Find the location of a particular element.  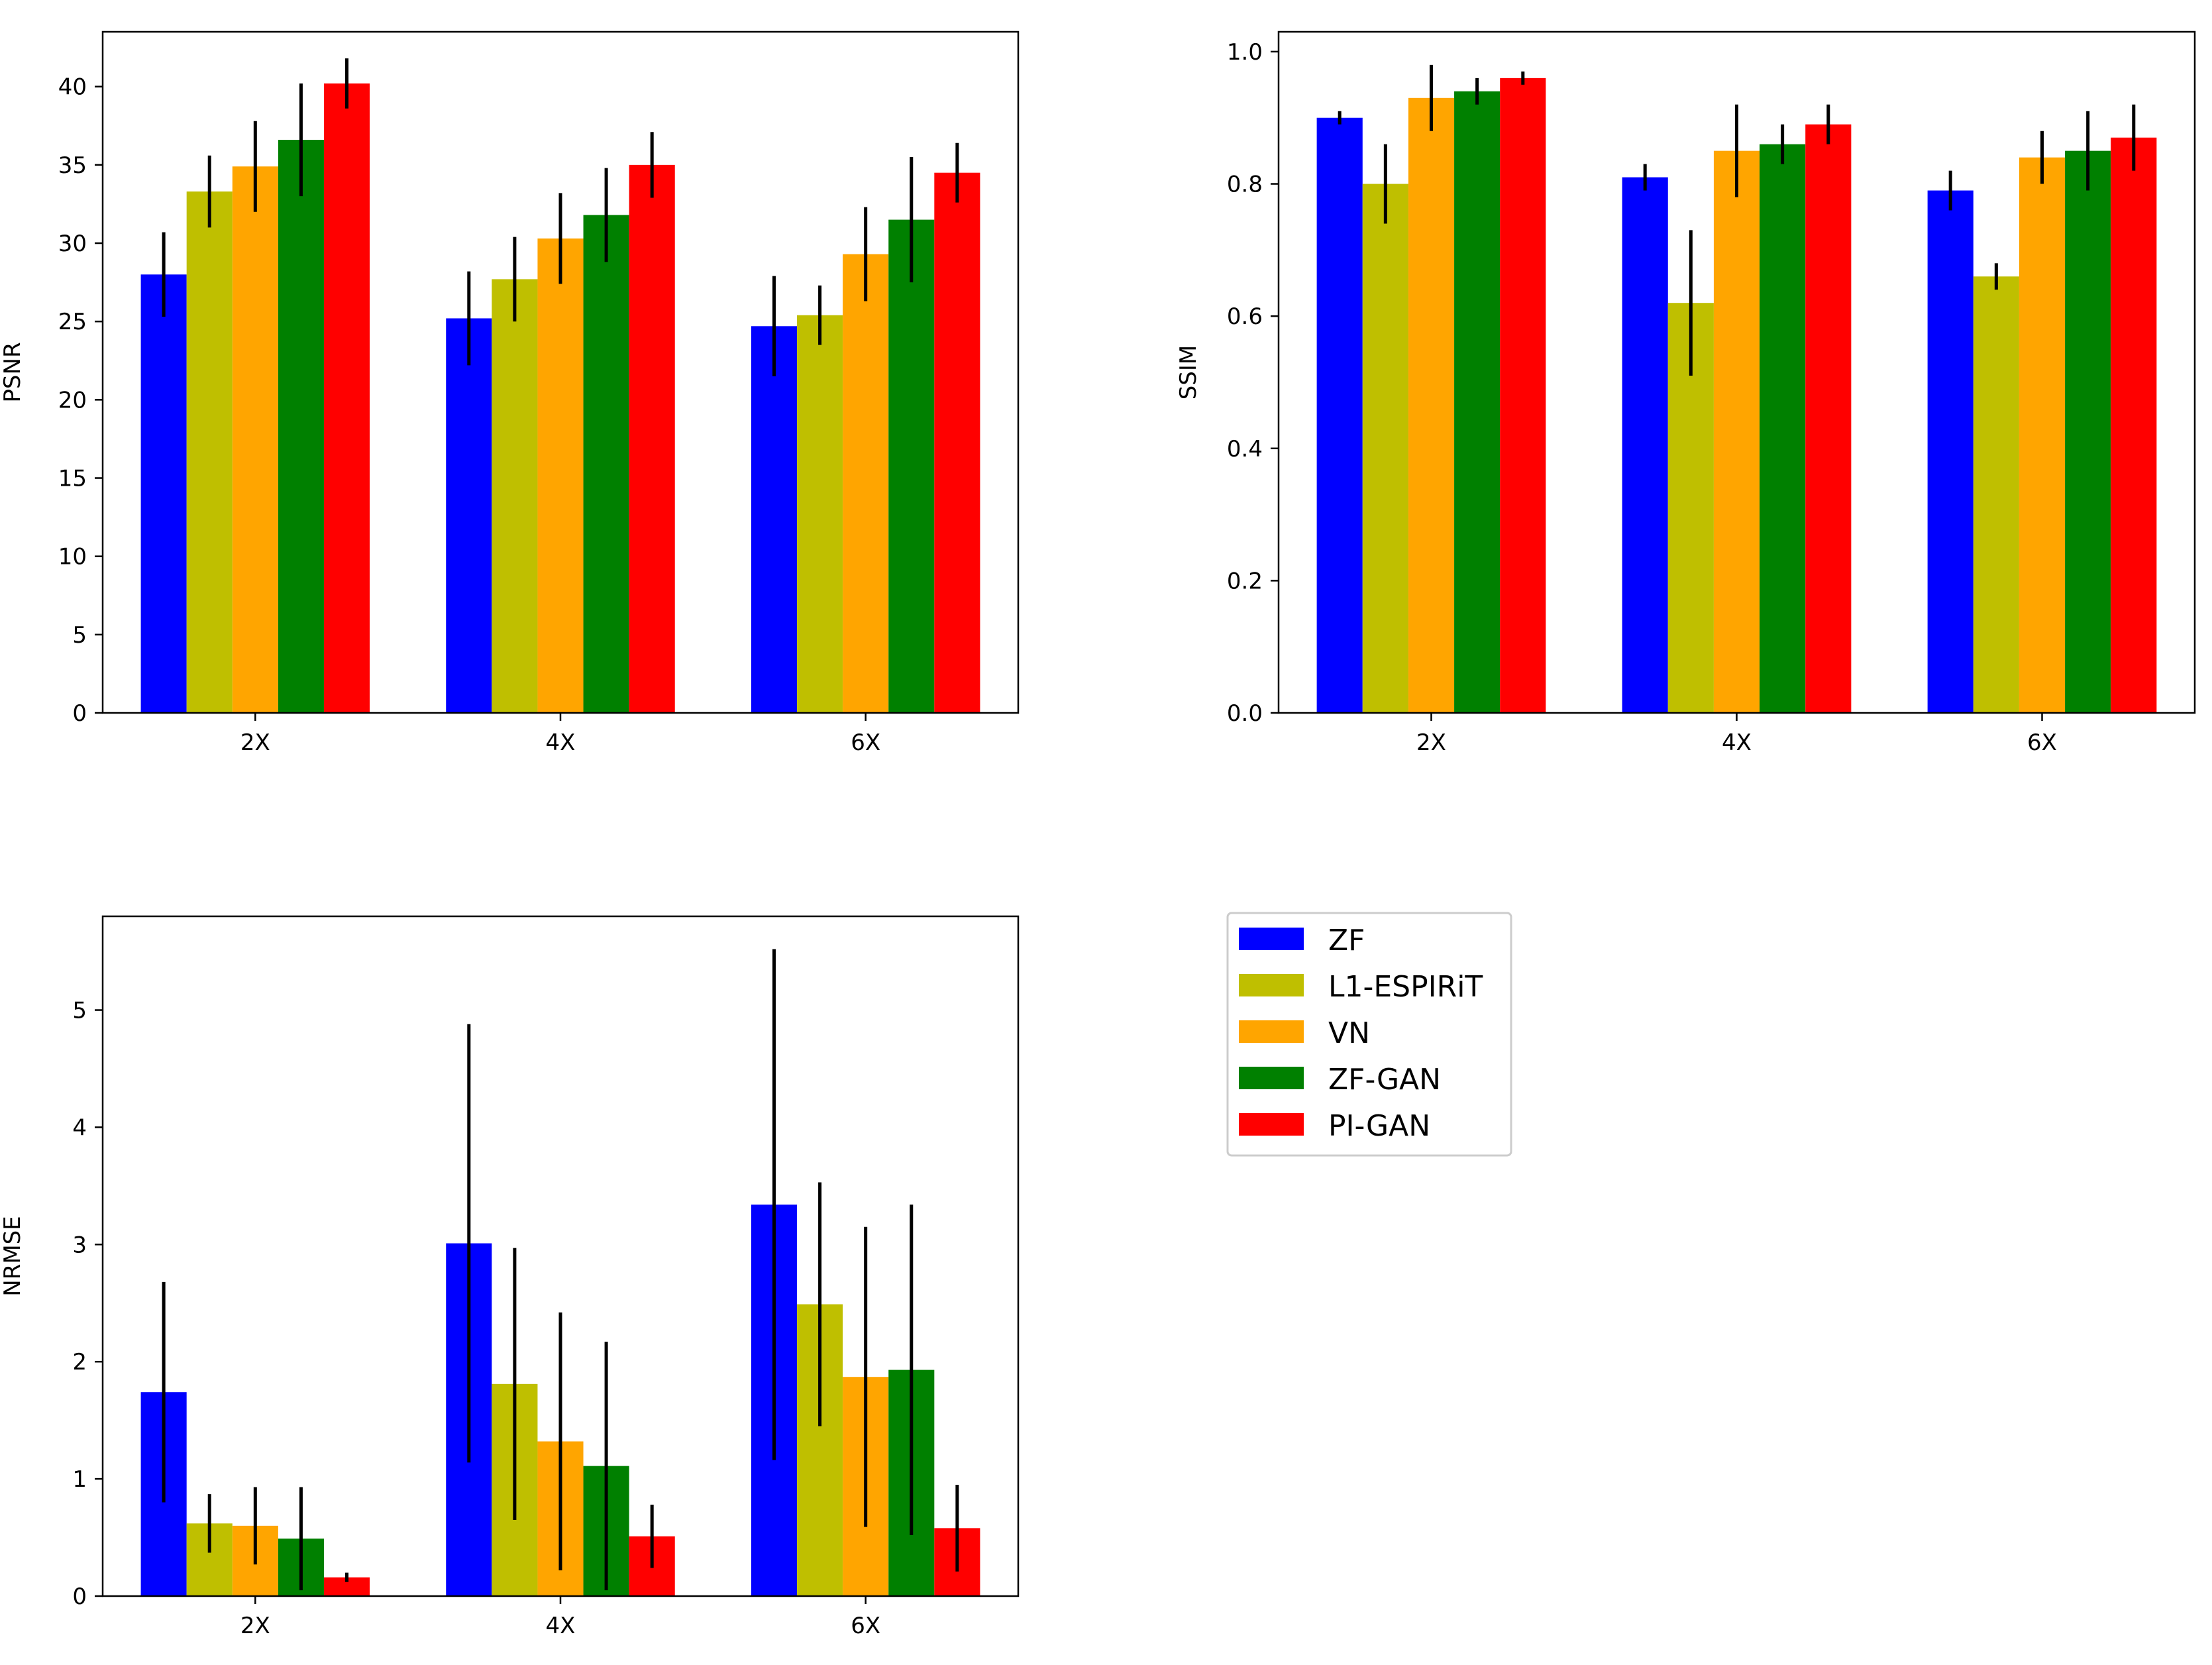

nrmse-ytick-label-2: 2 is located at coordinates (79, 1362).